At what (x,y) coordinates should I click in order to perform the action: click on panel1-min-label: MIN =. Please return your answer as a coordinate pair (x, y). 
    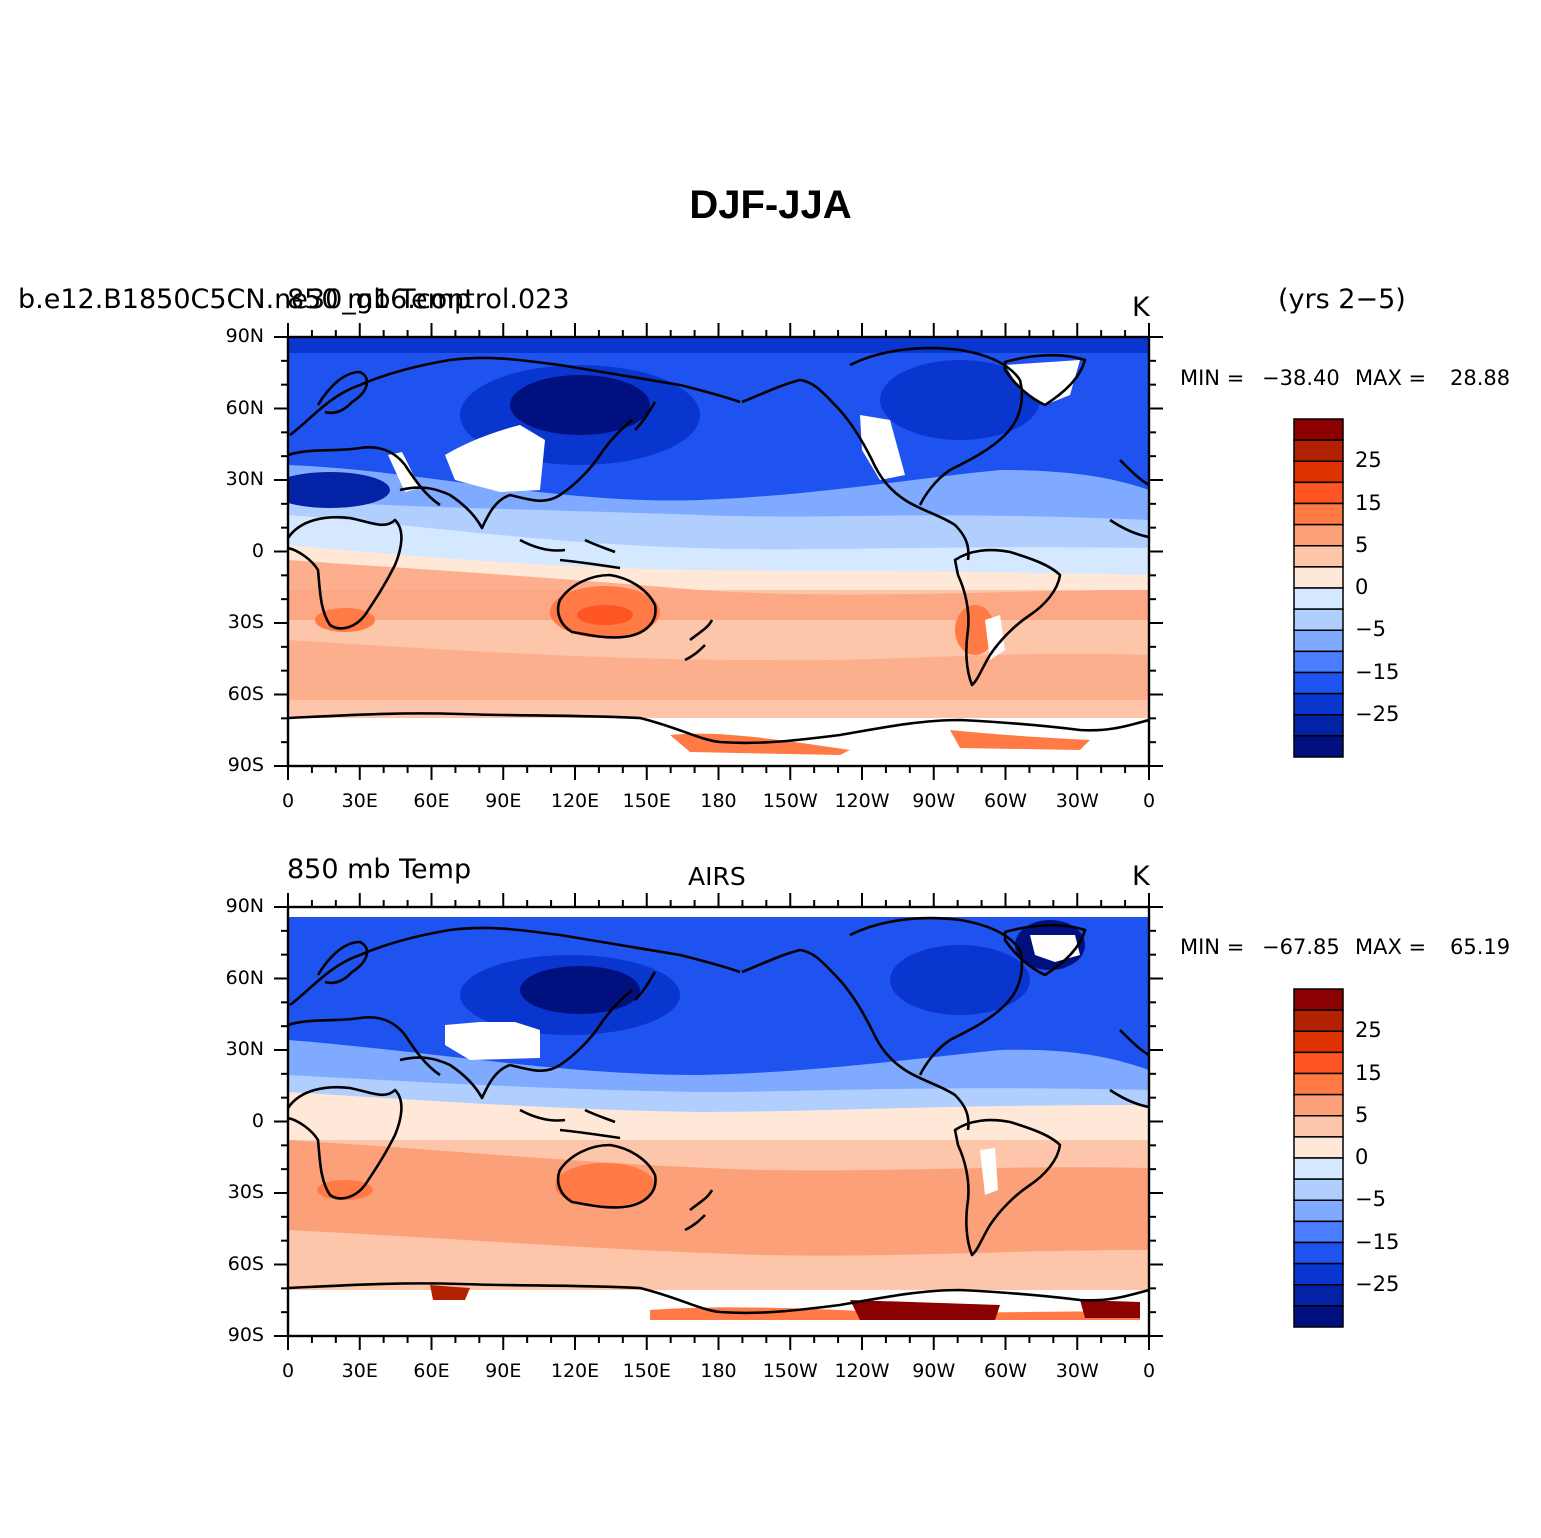
    Looking at the image, I should click on (1212, 378).